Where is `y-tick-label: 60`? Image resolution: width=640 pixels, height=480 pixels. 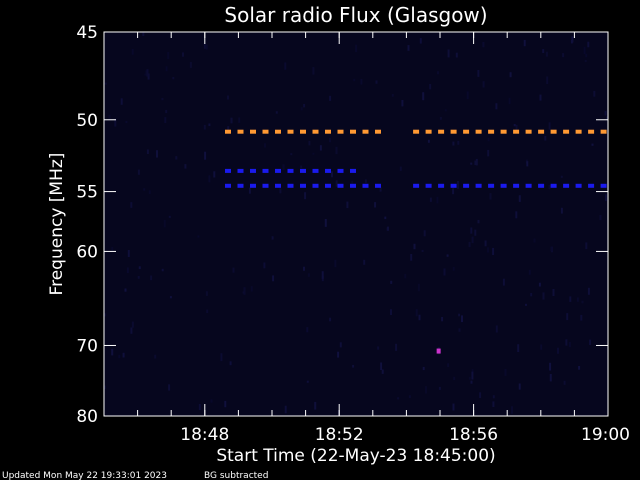
y-tick-label: 60 is located at coordinates (87, 252).